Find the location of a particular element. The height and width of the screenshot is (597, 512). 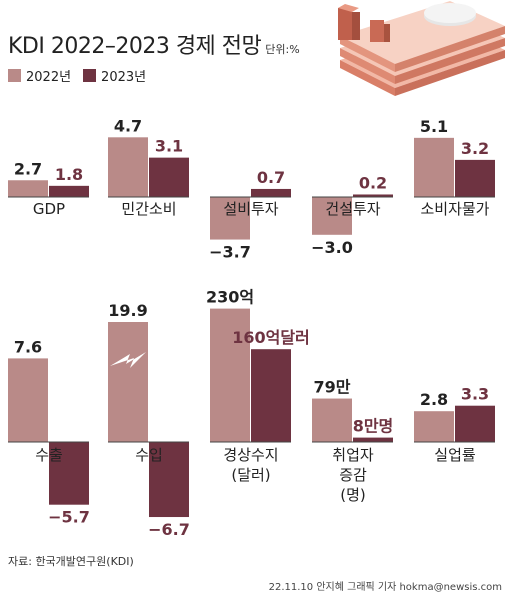

data-label: 0.7 is located at coordinates (271, 177).